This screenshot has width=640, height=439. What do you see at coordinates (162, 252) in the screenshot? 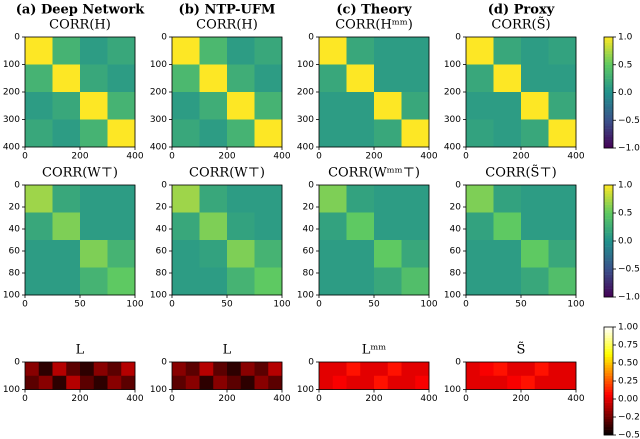
I see `y-tick-label: 60` at bounding box center [162, 252].